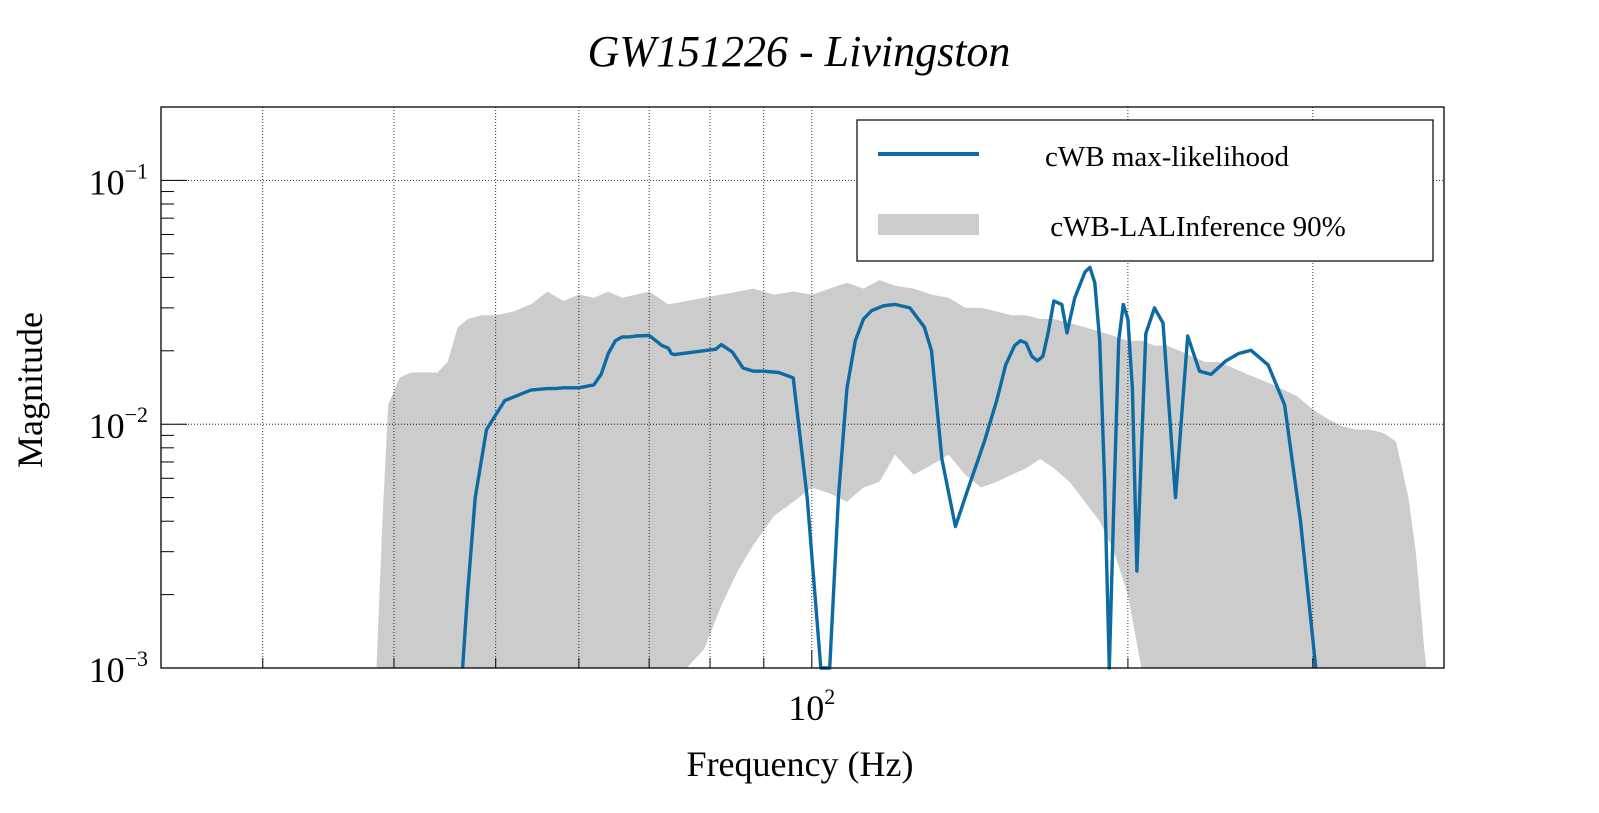 The width and height of the screenshot is (1599, 813). I want to click on y-axis-label: Magnitude, so click(30, 390).